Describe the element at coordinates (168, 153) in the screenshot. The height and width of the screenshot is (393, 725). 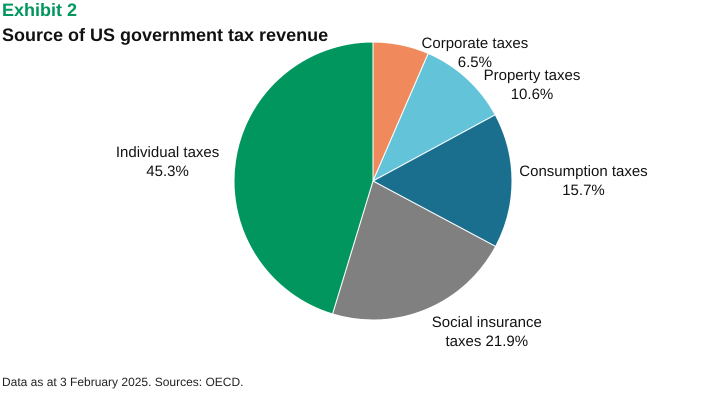
I see `slice-label: Individual taxes` at that location.